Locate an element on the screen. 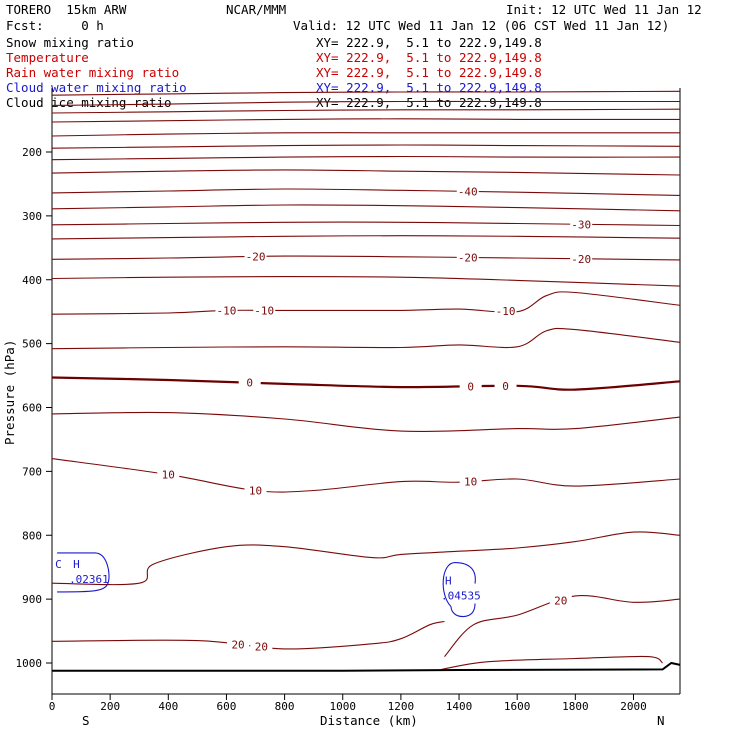  x-tick-label: 200 is located at coordinates (110, 706).